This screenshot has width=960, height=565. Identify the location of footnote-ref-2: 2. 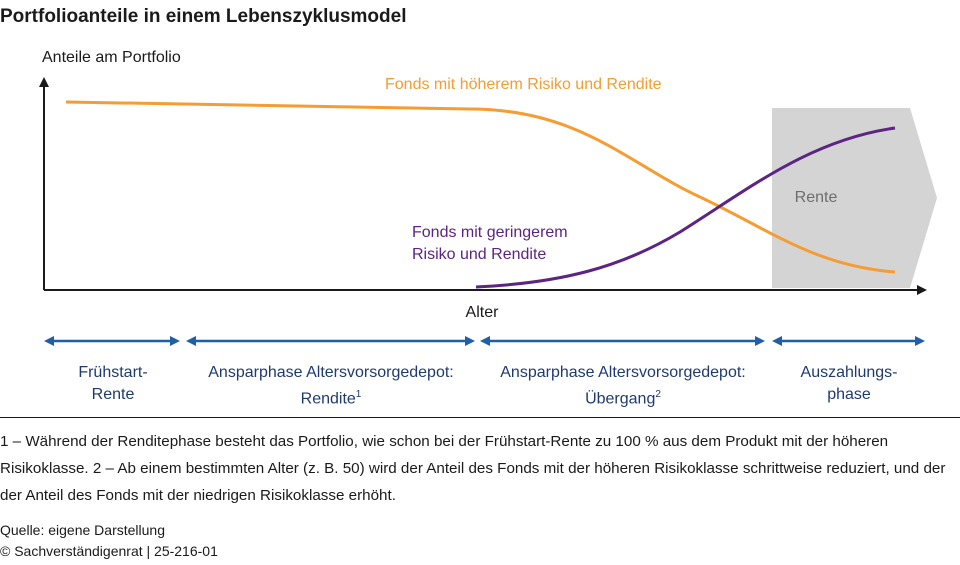
(658, 394).